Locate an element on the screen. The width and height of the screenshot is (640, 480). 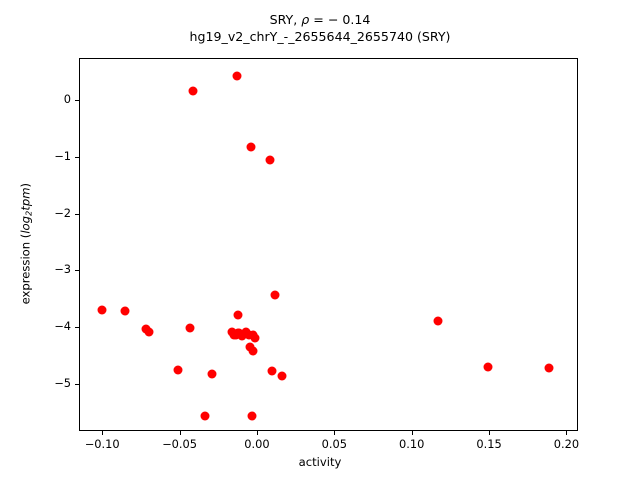
y-axis-tick-label: 0 is located at coordinates (67, 99).